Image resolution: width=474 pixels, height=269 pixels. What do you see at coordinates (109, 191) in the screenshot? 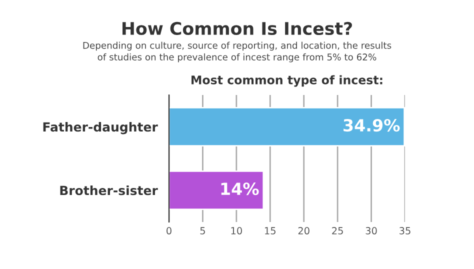
I see `y-tick-label: Brother-sister` at bounding box center [109, 191].